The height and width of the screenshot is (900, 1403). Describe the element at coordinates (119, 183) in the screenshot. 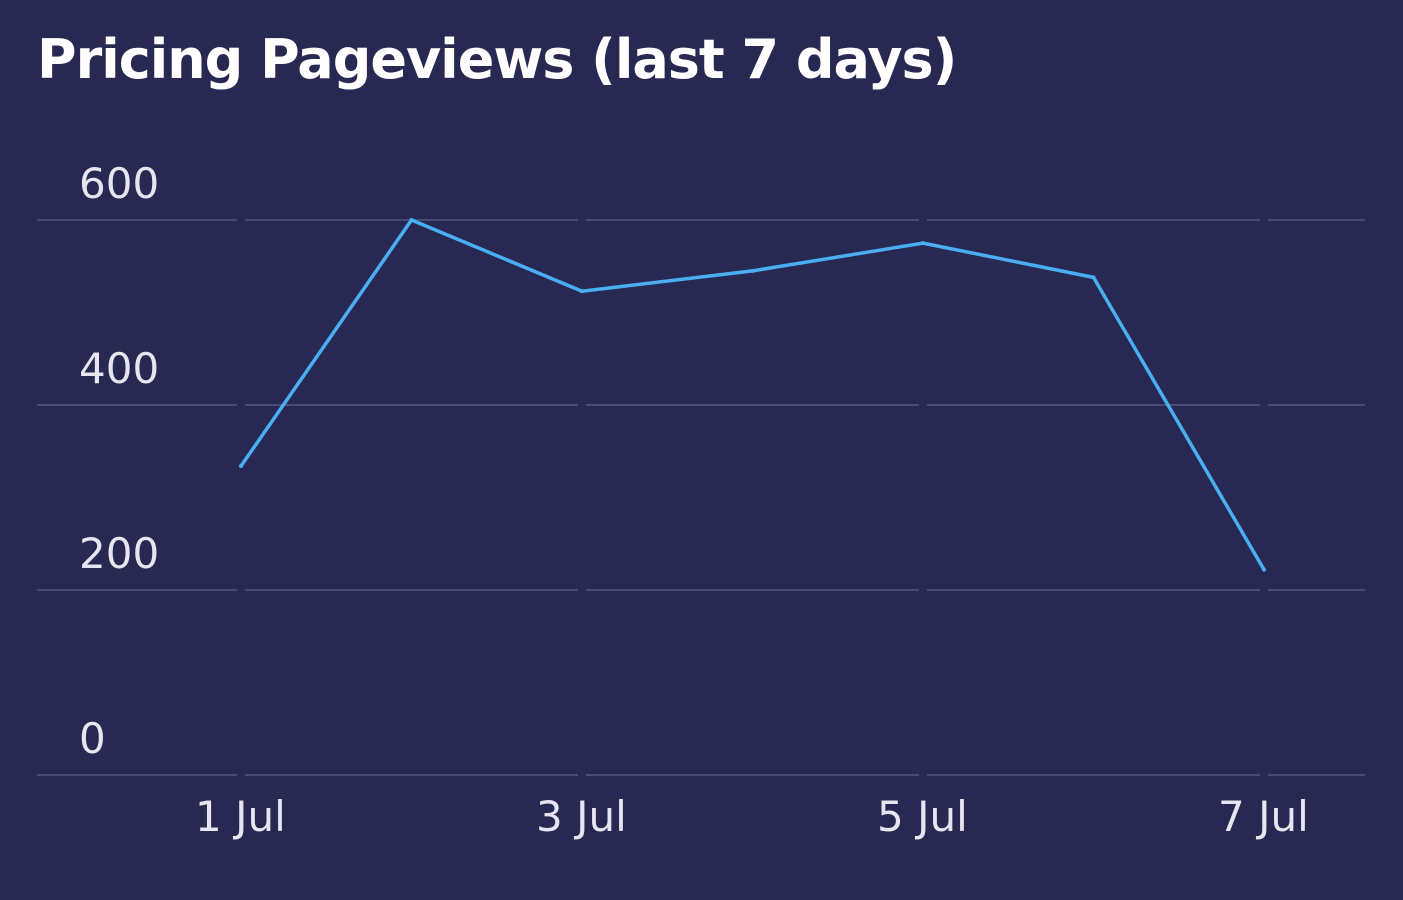

I see `y-tick-label-600: 600` at that location.